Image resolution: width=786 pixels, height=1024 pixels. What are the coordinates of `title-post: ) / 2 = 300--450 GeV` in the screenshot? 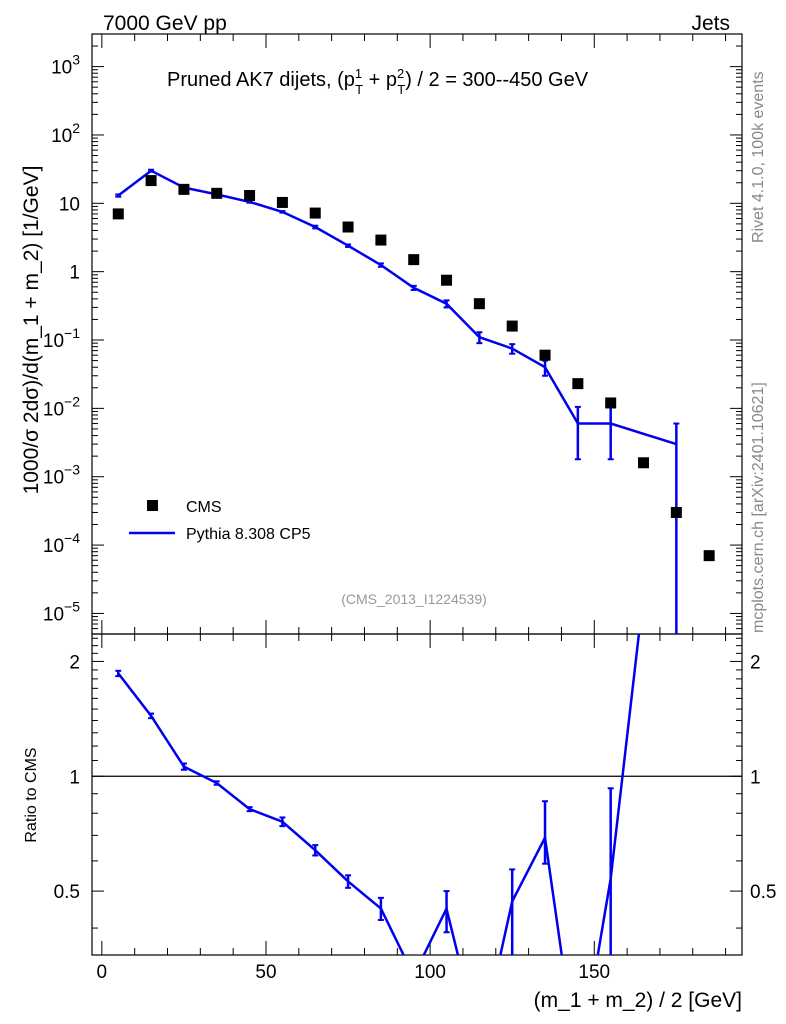 It's located at (497, 80).